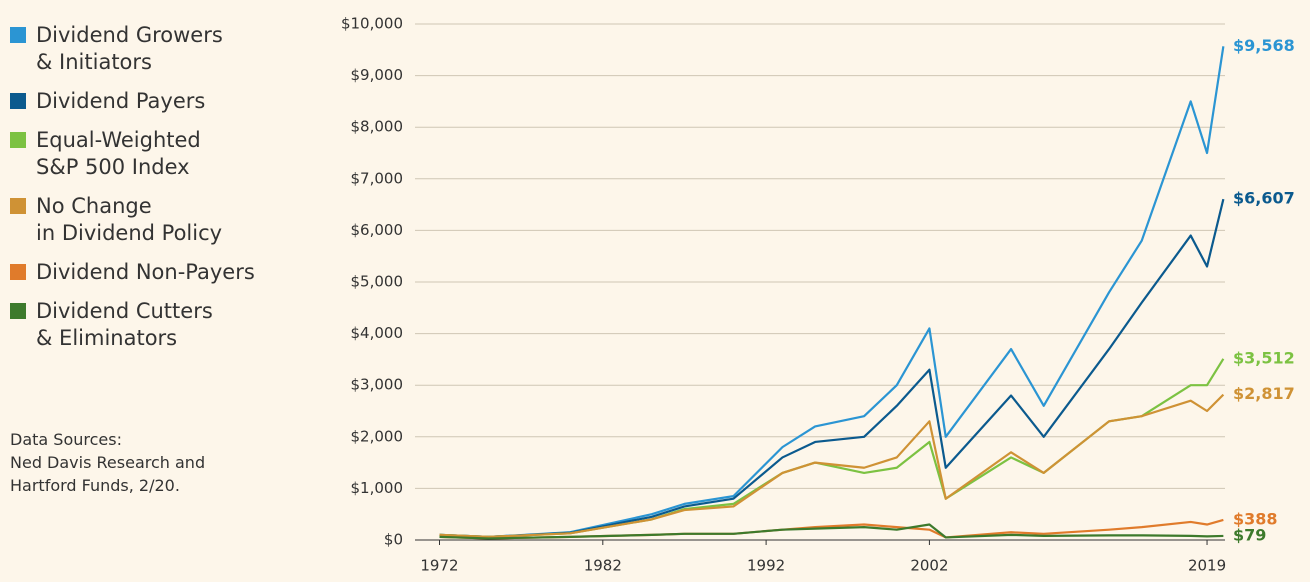 The image size is (1310, 582). I want to click on end-value-label: $9,568, so click(1264, 45).